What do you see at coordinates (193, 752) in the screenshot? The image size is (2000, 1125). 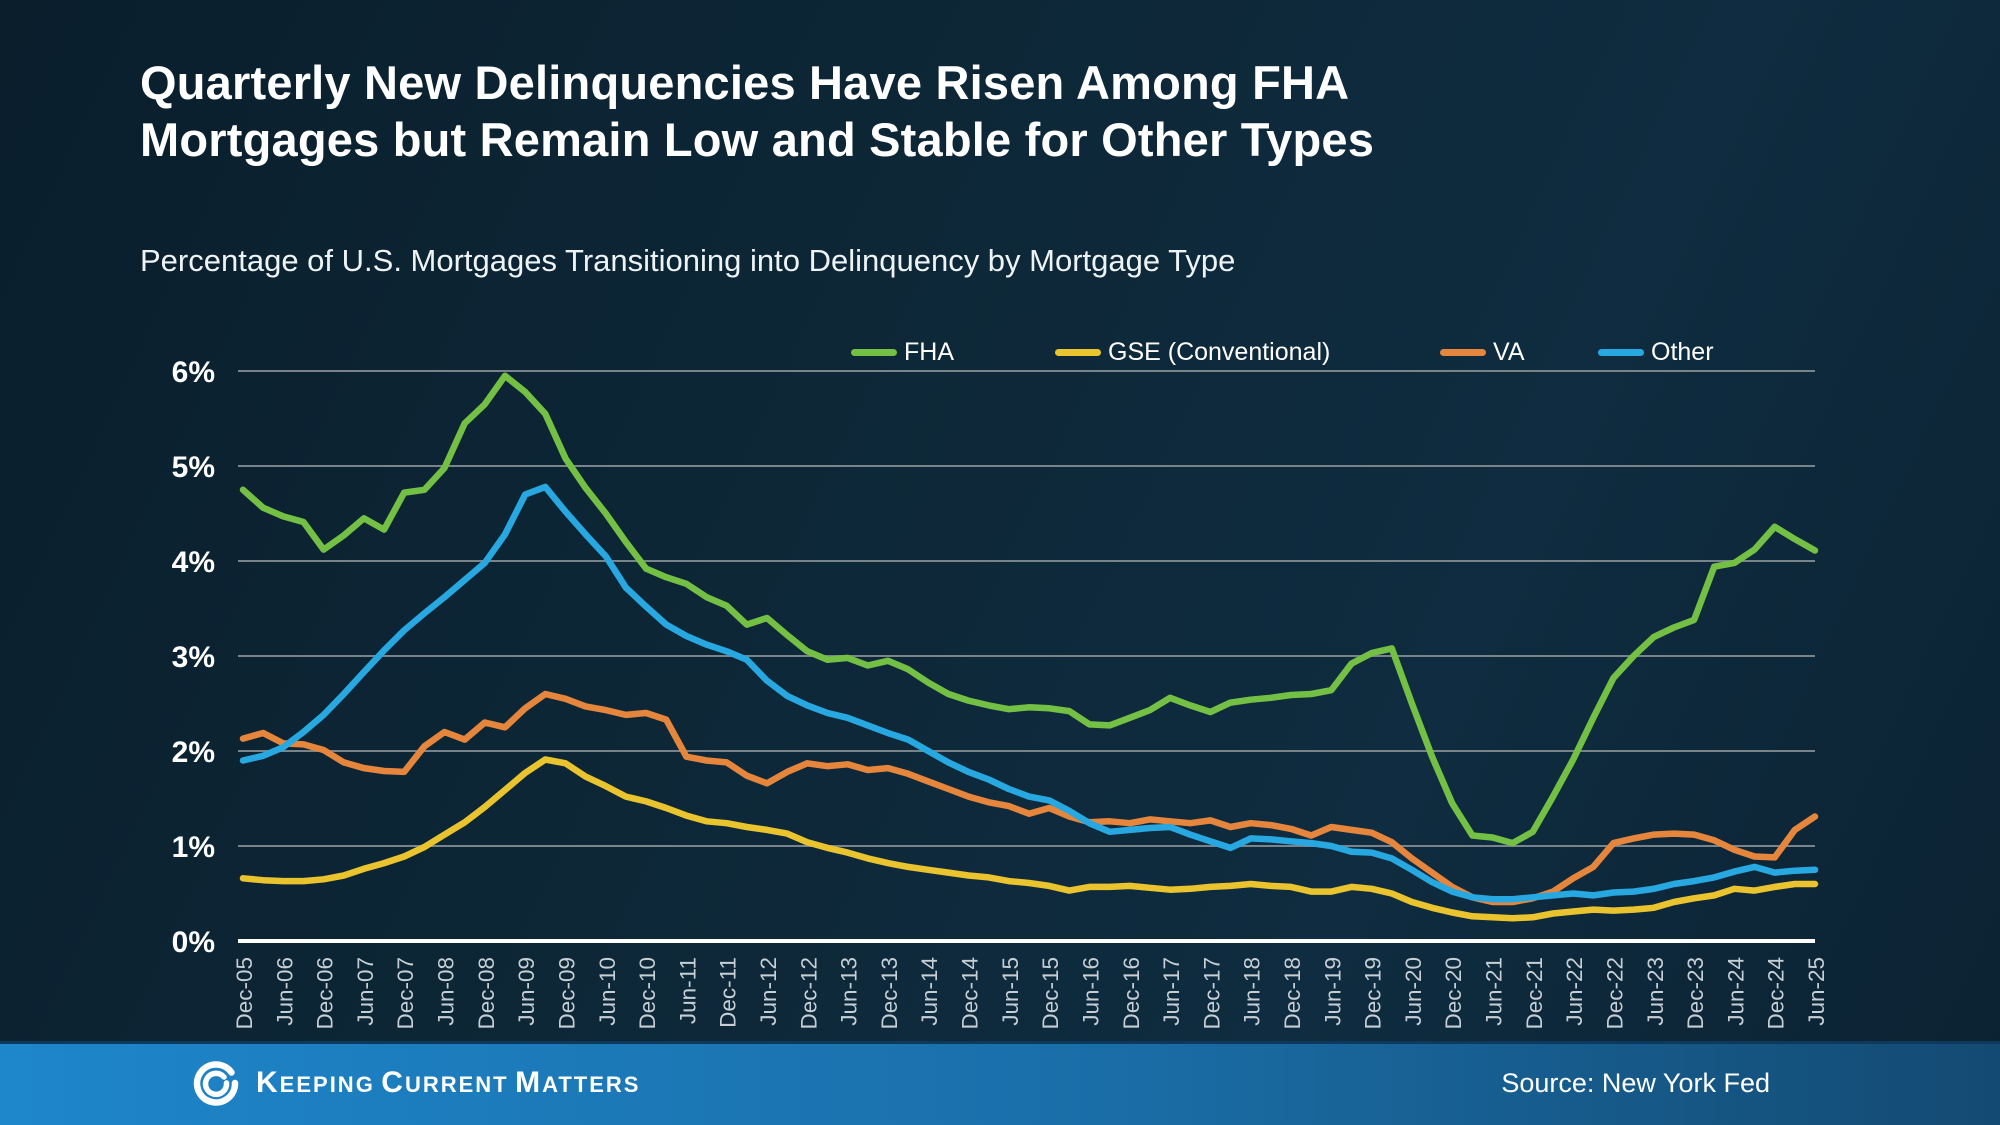 I see `svg-text: 2%` at bounding box center [193, 752].